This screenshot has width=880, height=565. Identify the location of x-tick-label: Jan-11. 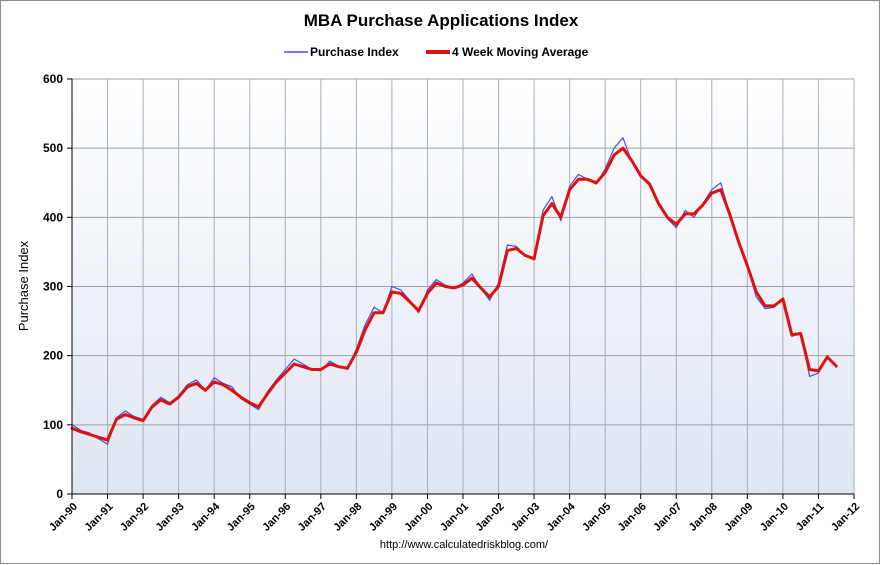
(810, 517).